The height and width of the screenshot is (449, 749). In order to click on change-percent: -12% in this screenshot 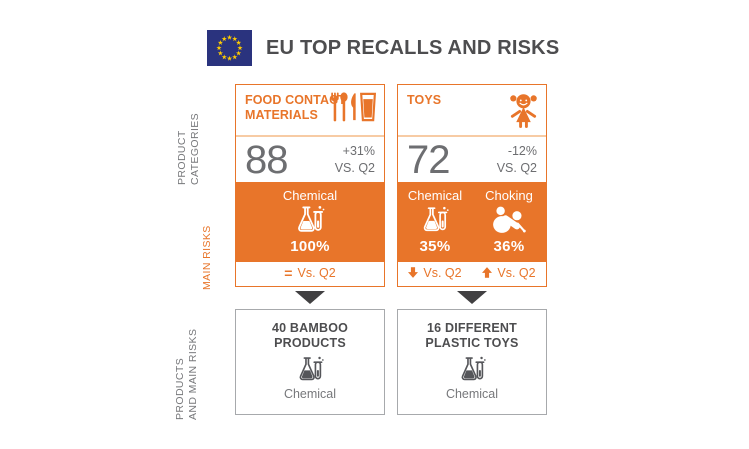, I will do `click(522, 151)`.